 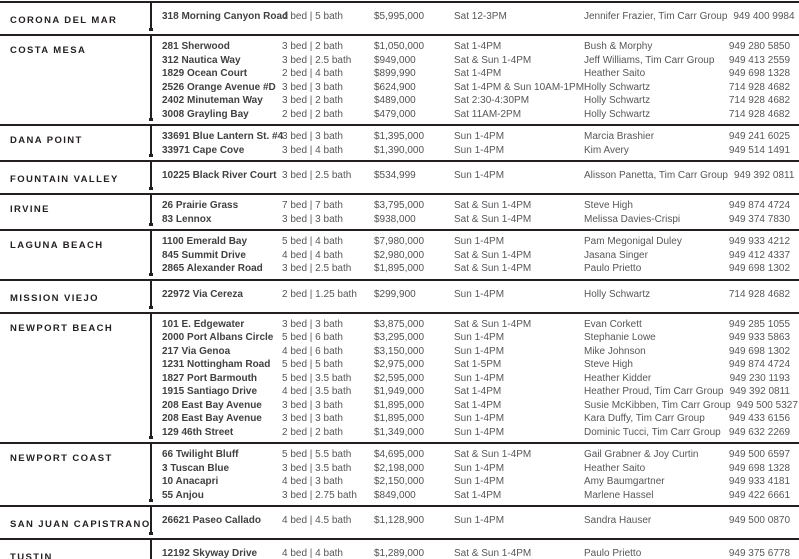 I want to click on listing-price: $2,595,000, so click(x=399, y=378).